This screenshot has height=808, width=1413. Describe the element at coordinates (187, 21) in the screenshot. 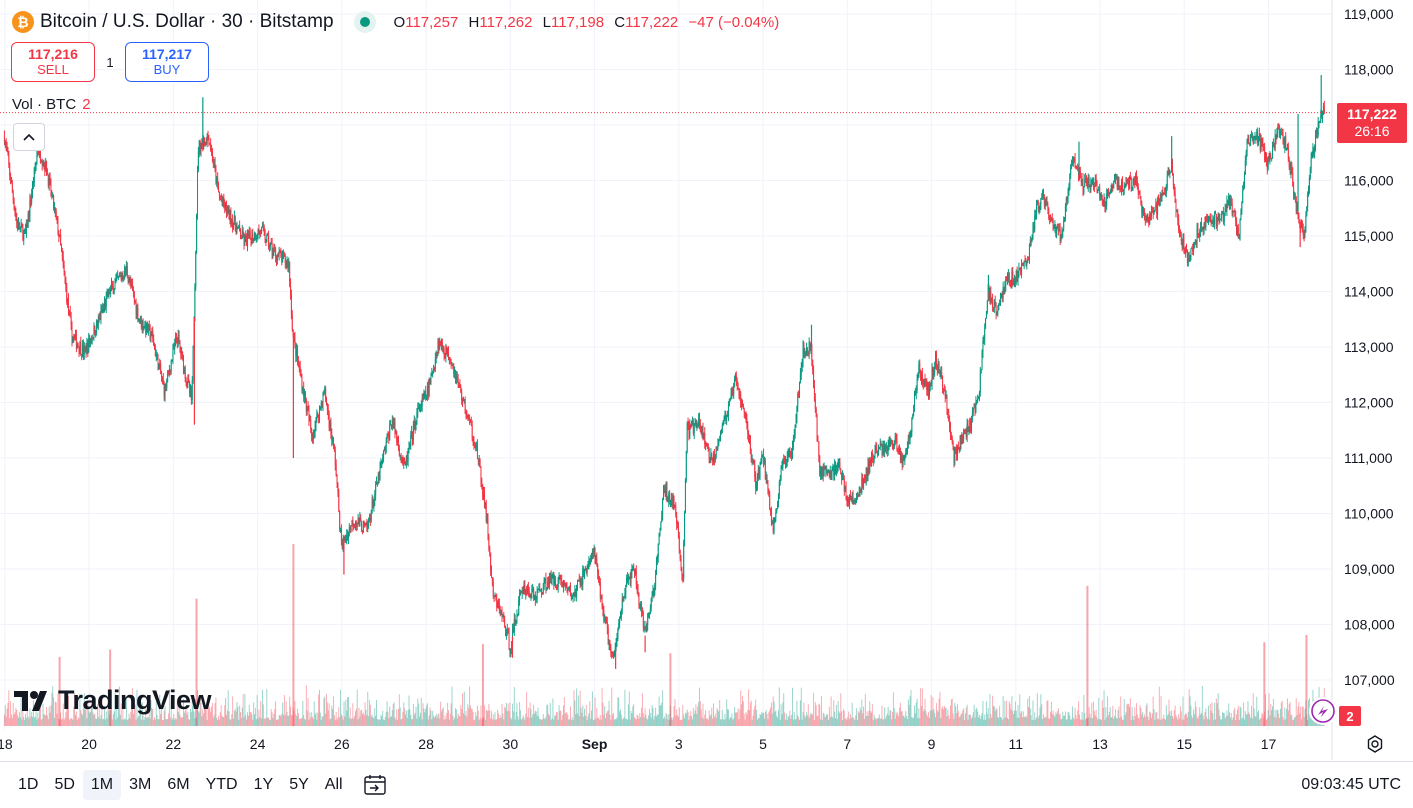

I see `symbol-title: Bitcoin / U.S. Dollar · 30 · Bitstamp` at that location.